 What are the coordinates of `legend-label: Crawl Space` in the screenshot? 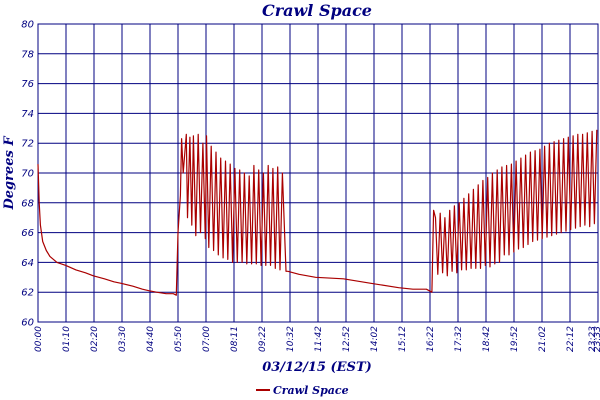 It's located at (311, 390).